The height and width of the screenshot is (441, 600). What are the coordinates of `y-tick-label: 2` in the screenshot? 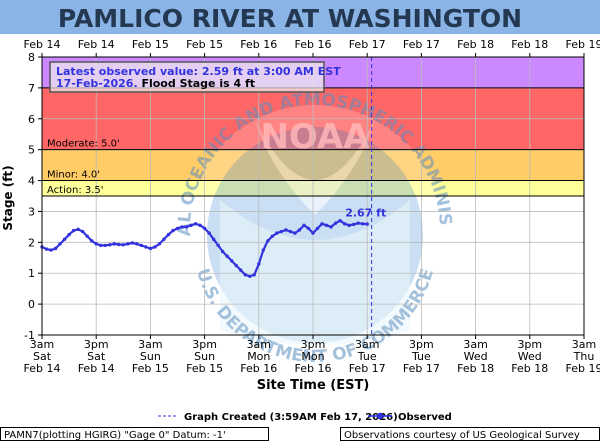 It's located at (31, 242).